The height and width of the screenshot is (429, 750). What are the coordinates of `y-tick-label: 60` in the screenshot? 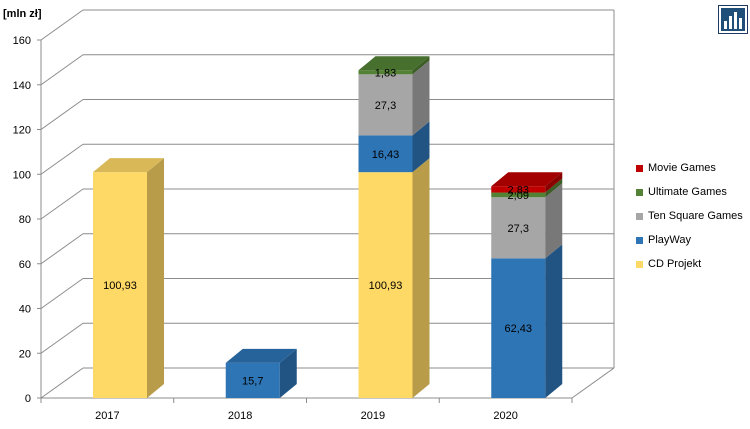 It's located at (25, 265).